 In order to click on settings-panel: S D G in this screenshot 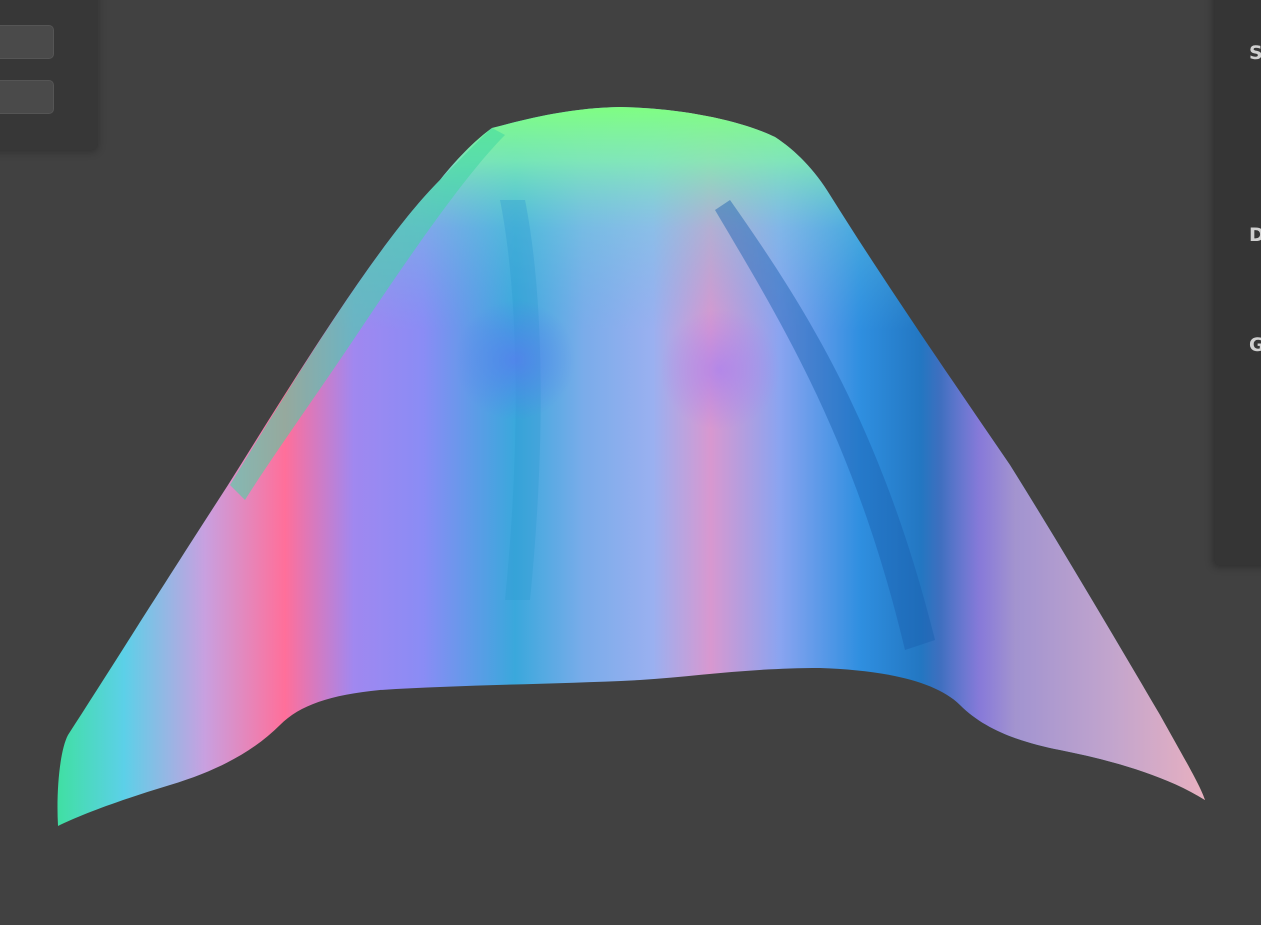, I will do `click(1238, 282)`.